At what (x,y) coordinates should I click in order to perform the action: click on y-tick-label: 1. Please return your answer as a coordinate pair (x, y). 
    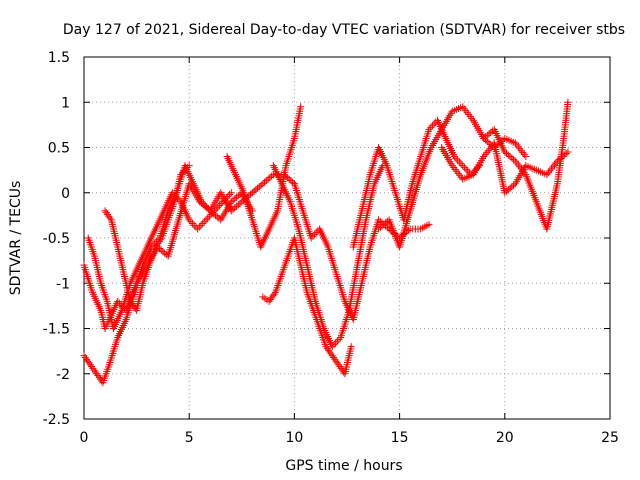
    Looking at the image, I should click on (65, 103).